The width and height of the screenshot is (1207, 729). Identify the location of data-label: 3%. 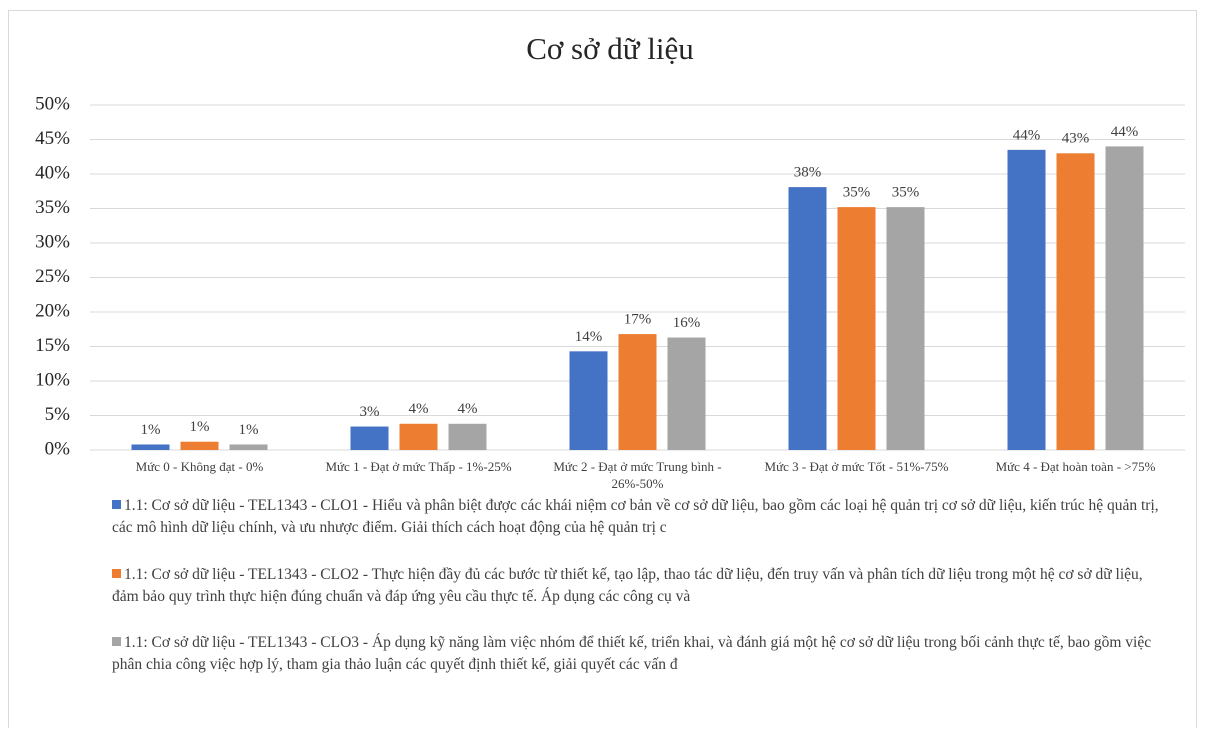
(370, 412).